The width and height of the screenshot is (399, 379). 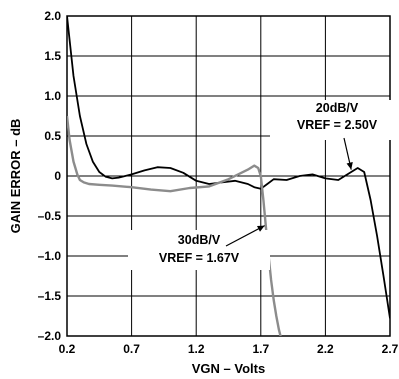 I want to click on y-tick-label: 0, so click(x=57, y=176).